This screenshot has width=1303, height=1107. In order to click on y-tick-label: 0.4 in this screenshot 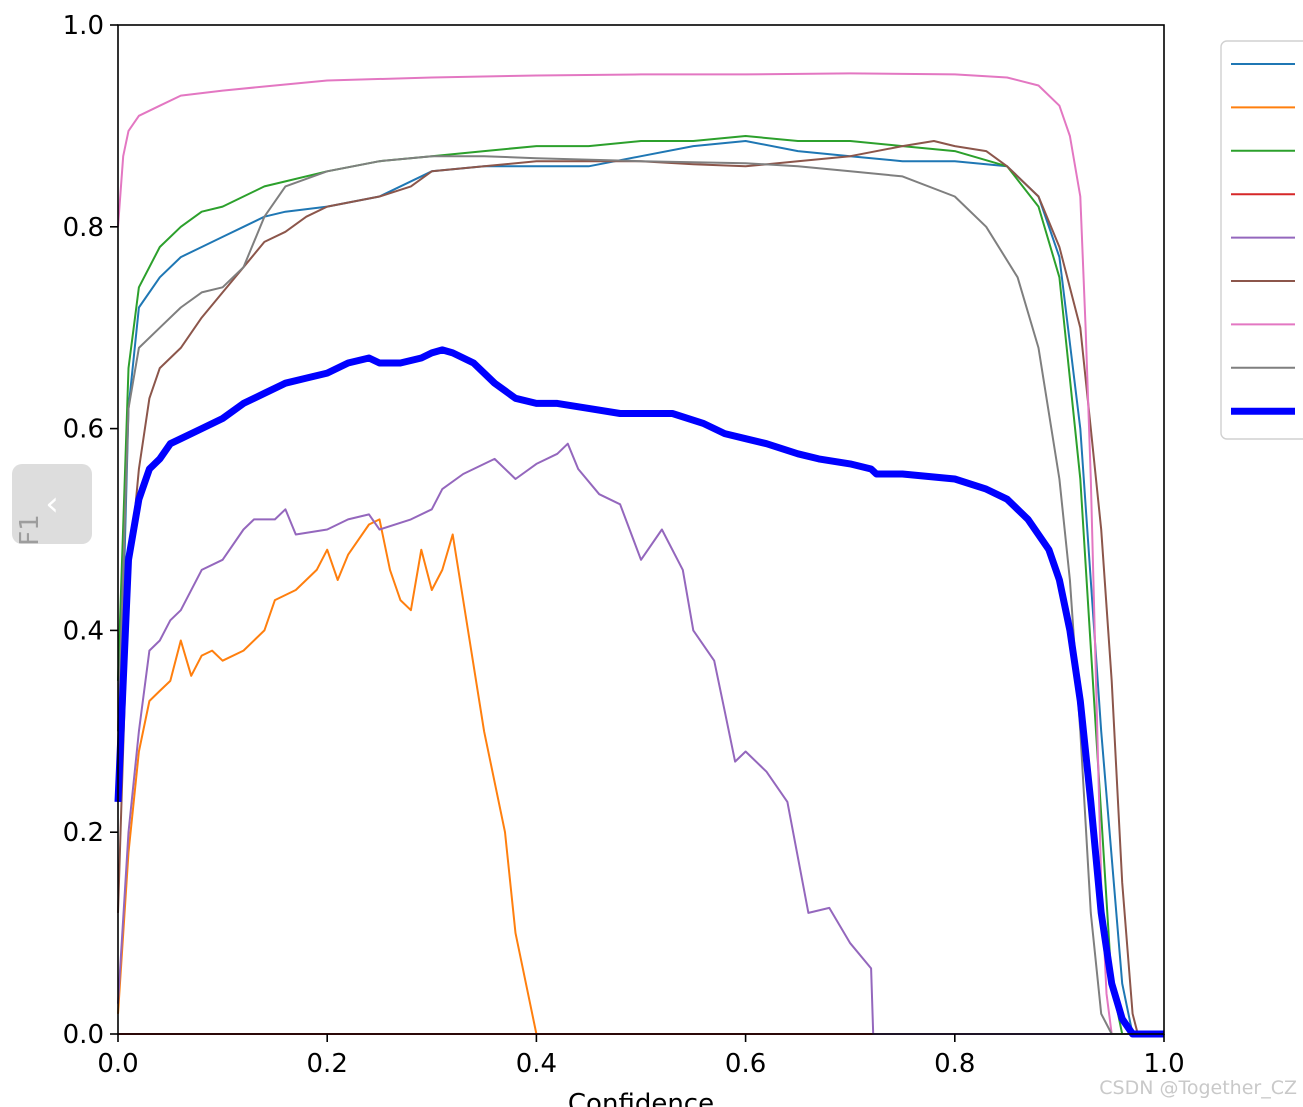, I will do `click(83, 631)`.